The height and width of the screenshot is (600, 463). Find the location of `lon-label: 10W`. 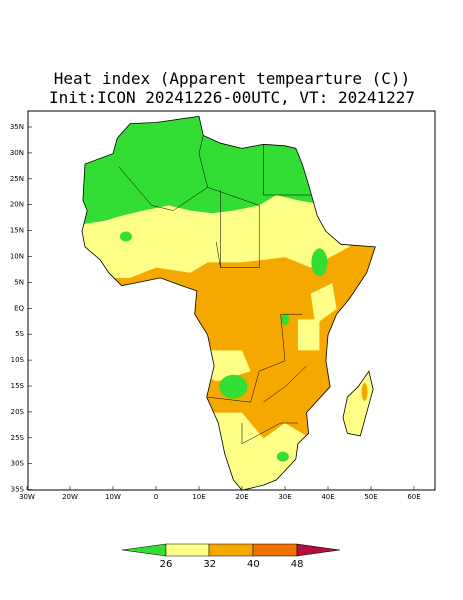

lon-label: 10W is located at coordinates (113, 497).